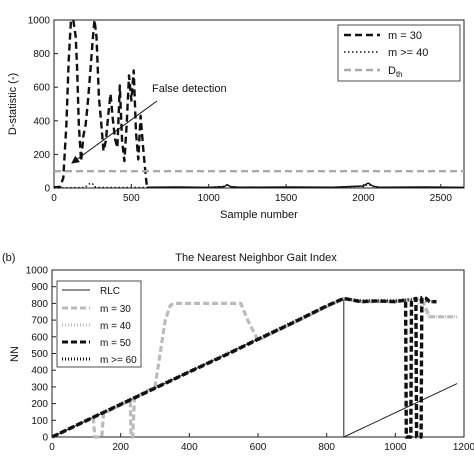  What do you see at coordinates (39, 21) in the screenshot?
I see `panel-a-y-tick-label: 1000` at bounding box center [39, 21].